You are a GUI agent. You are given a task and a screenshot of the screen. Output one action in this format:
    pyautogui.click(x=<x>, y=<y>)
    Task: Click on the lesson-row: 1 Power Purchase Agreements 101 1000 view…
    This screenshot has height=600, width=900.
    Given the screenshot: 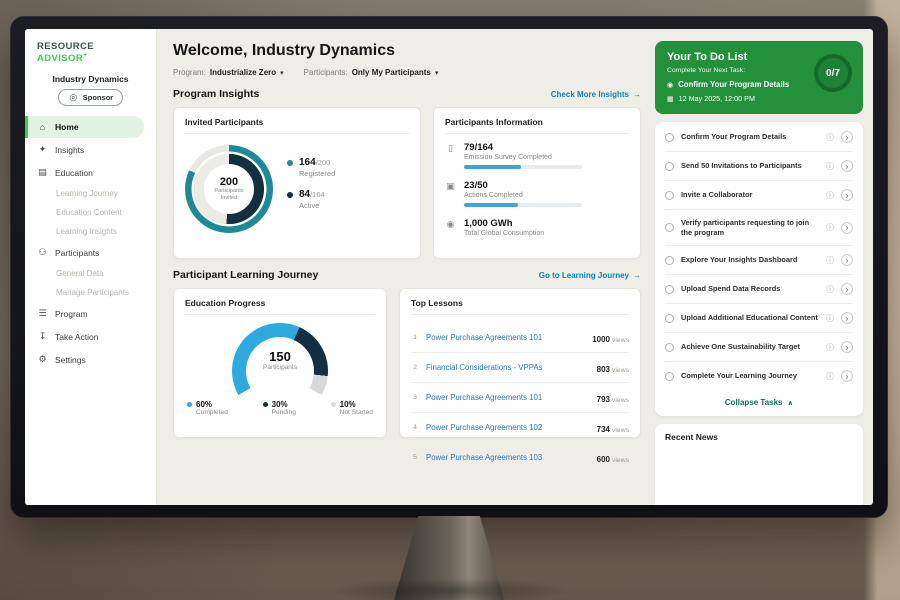 What is the action you would take?
    pyautogui.click(x=520, y=338)
    